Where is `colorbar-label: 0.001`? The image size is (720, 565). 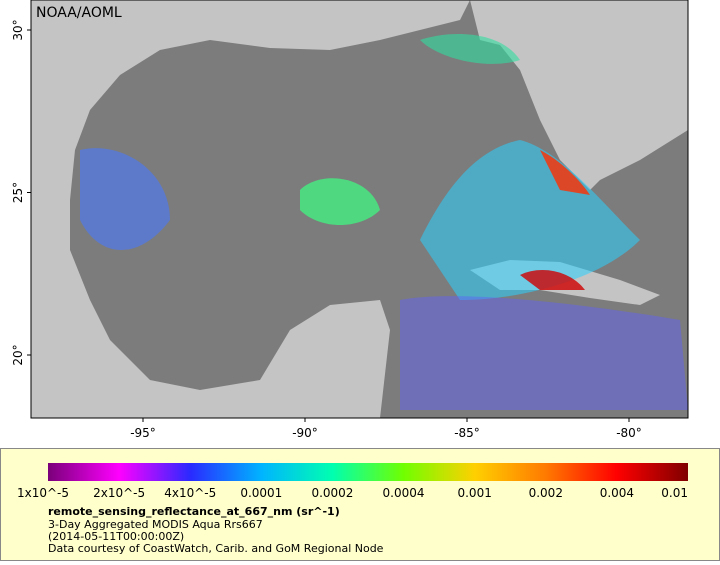
colorbar-label: 0.001 is located at coordinates (474, 493).